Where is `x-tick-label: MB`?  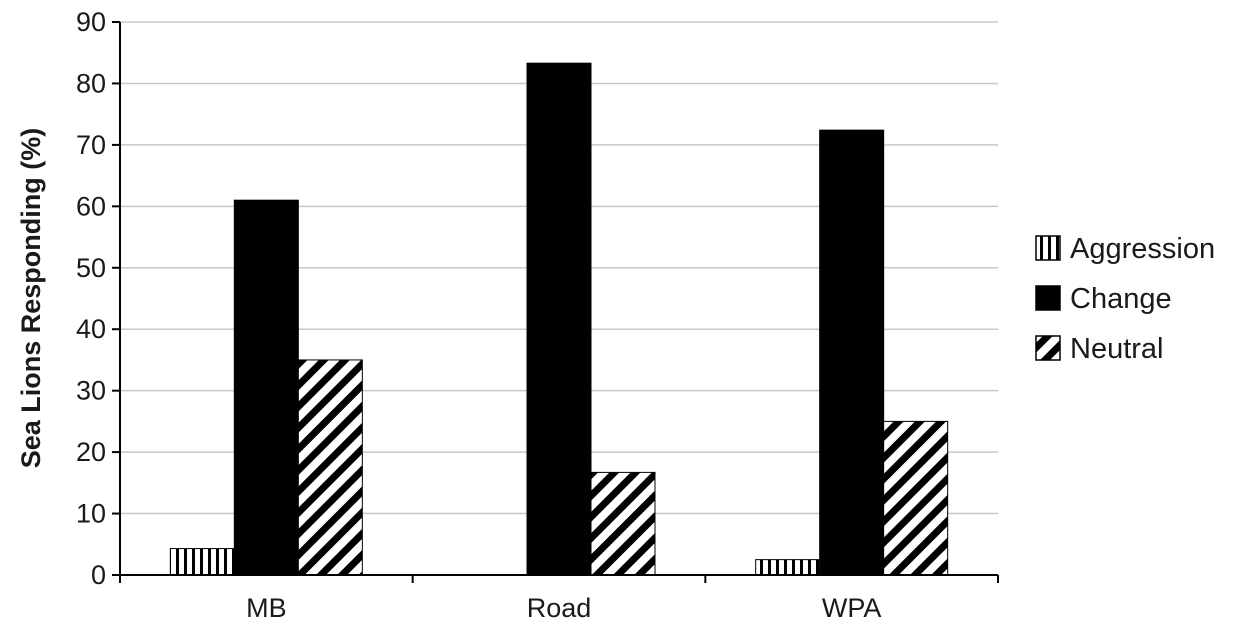
x-tick-label: MB is located at coordinates (266, 608).